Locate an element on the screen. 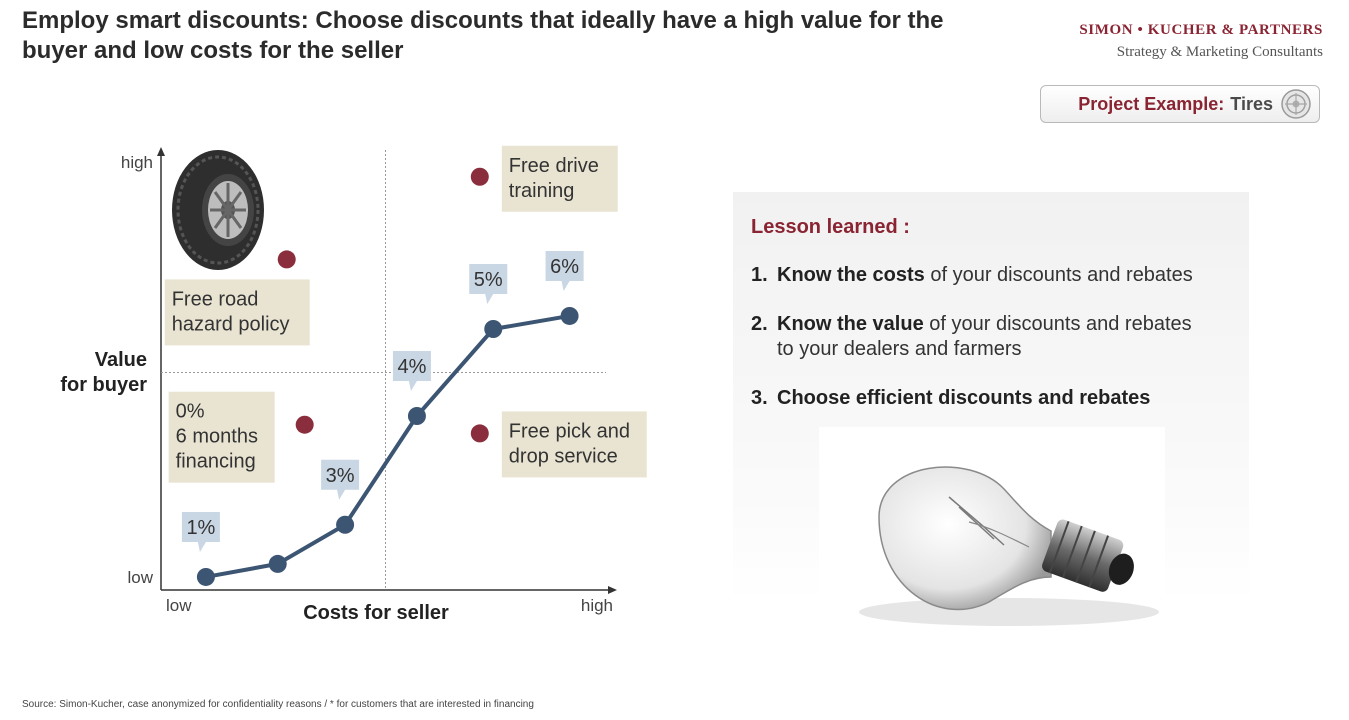 This screenshot has width=1349, height=720. lesson-item-number: 2. is located at coordinates (759, 324).